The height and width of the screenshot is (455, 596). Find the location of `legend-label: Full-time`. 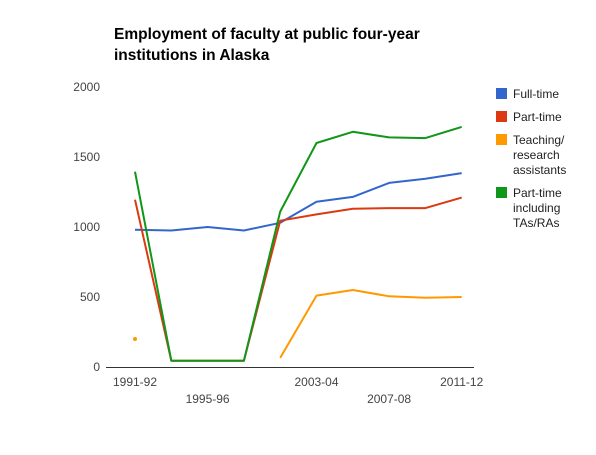

legend-label: Full-time is located at coordinates (536, 94).